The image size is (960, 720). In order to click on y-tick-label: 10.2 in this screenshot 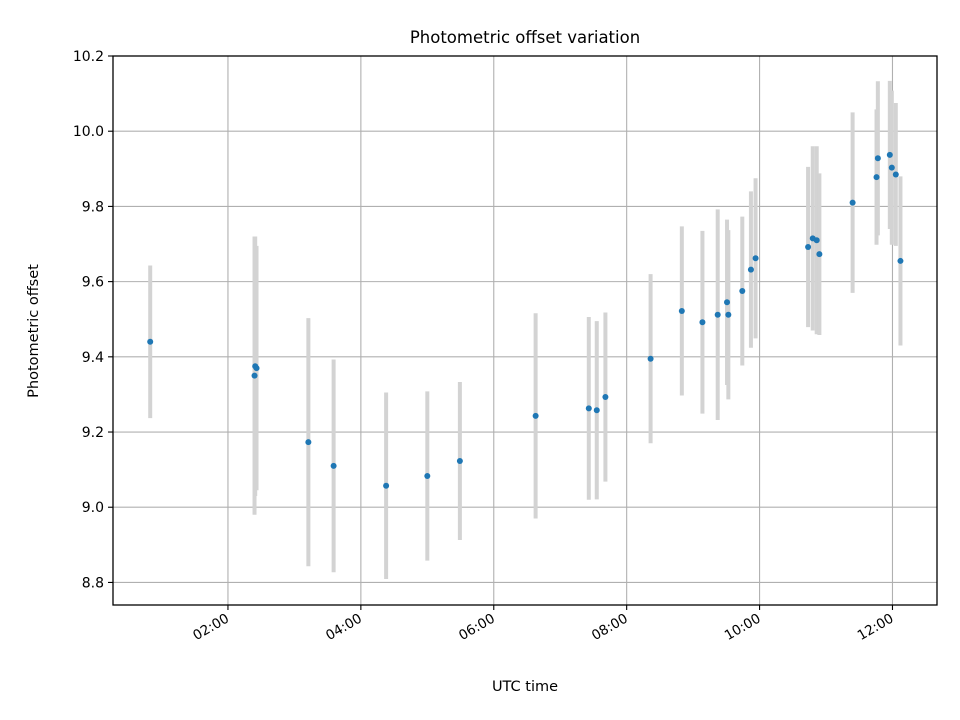, I will do `click(88, 57)`.